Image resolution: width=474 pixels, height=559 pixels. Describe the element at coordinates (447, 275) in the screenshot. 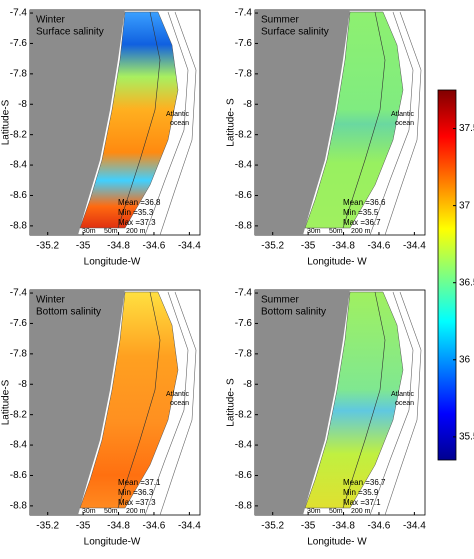

I see `colorbar` at that location.